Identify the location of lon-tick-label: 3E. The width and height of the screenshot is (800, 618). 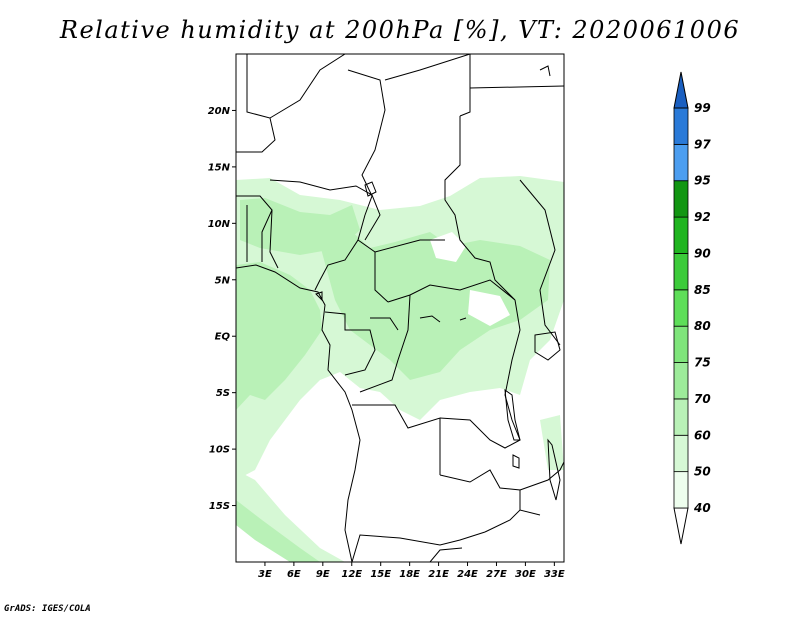
(265, 574).